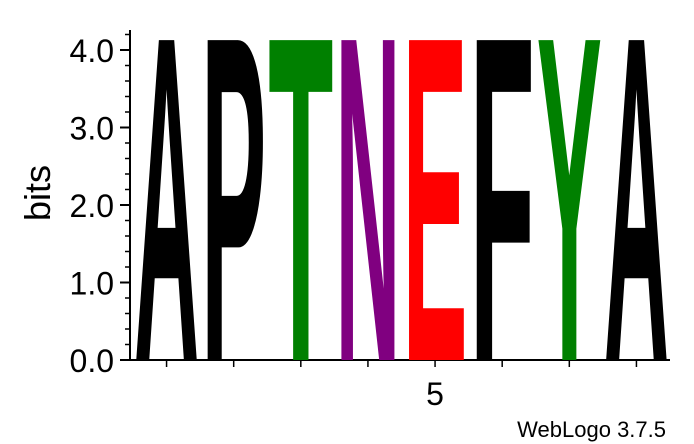 This screenshot has width=694, height=444. Describe the element at coordinates (92, 206) in the screenshot. I see `y-tick-label: 2.0` at that location.